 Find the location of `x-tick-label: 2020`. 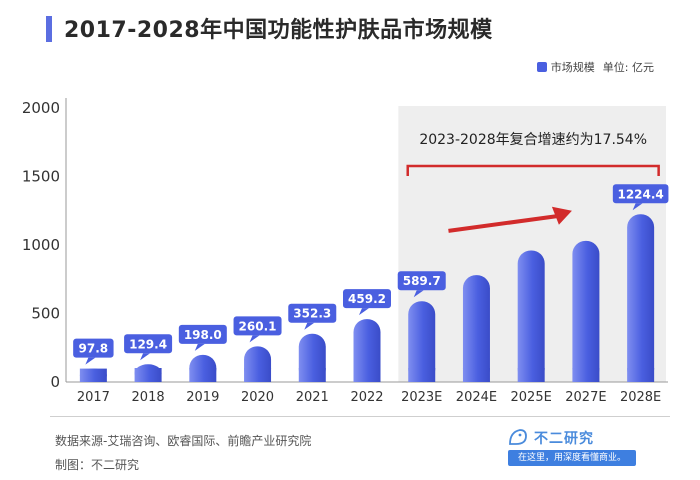

x-tick-label: 2020 is located at coordinates (257, 397).